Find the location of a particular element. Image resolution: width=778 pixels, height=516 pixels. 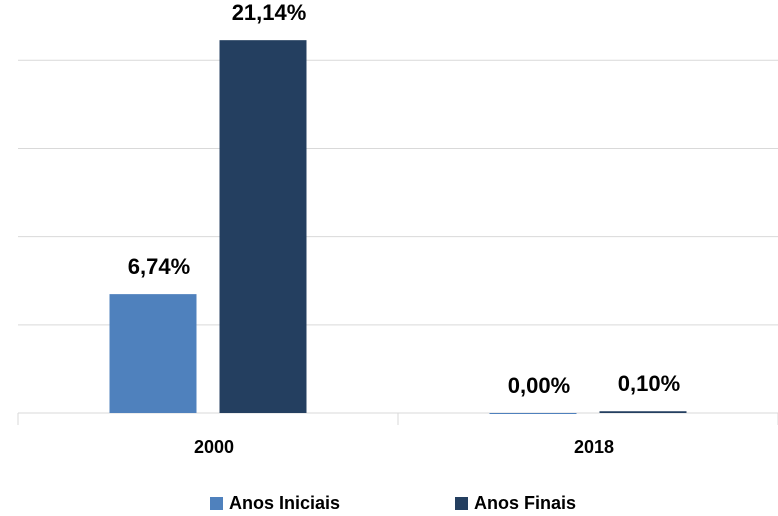

value-label: 6,74% is located at coordinates (159, 266).